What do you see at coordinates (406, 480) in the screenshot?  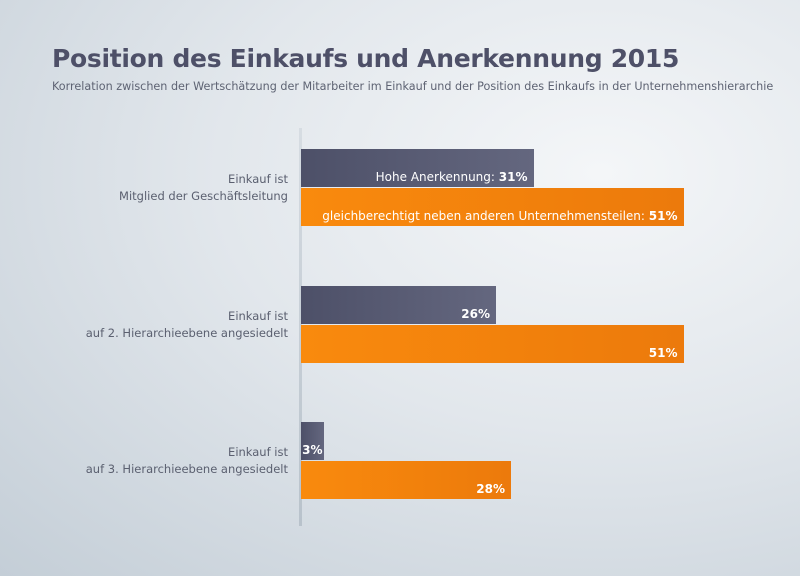 I see `bar-gleichberechtigt: 28%` at bounding box center [406, 480].